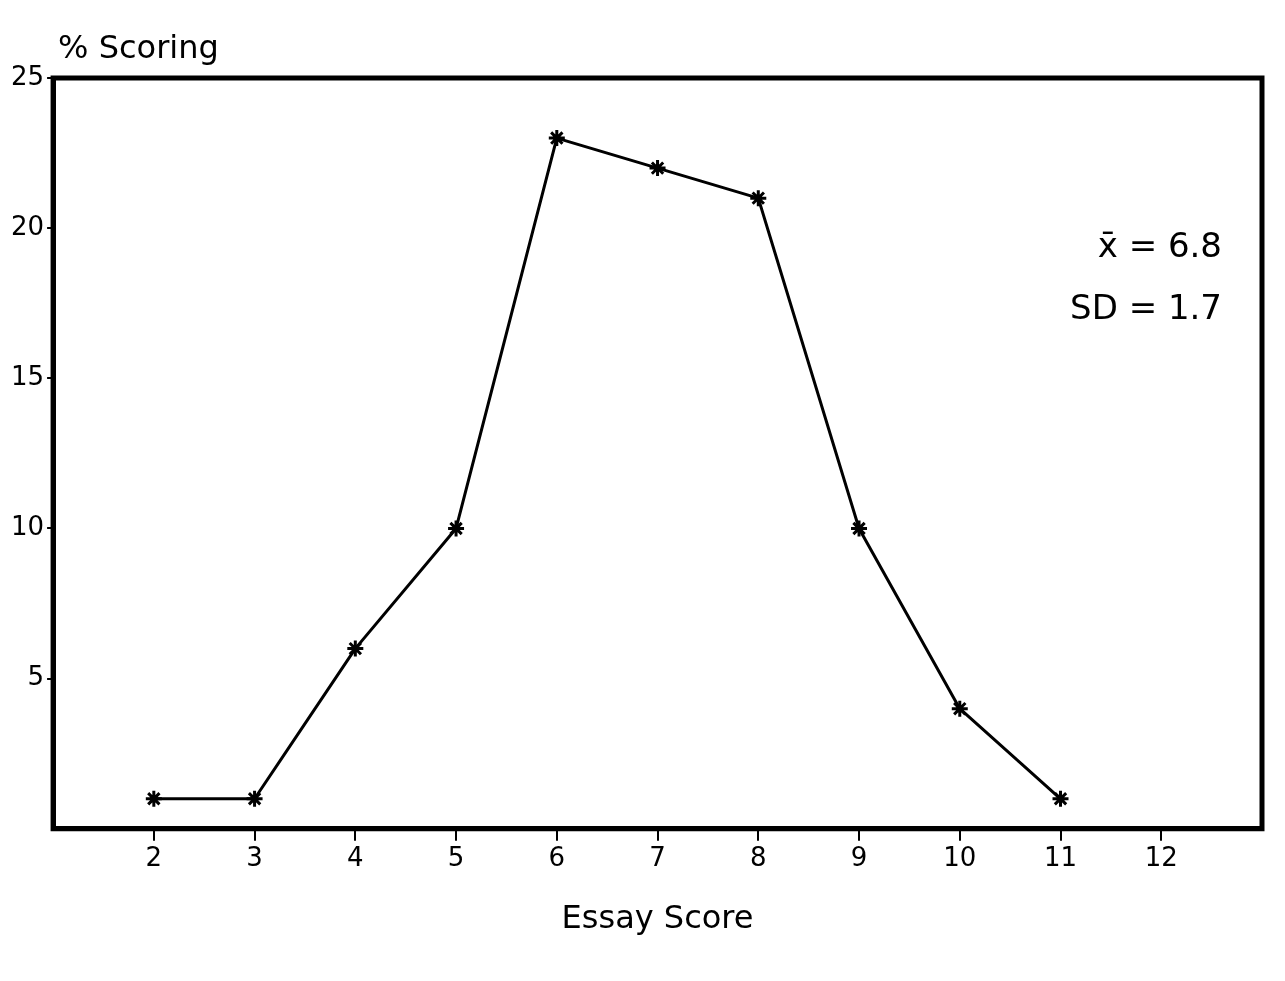 The image size is (1285, 981). What do you see at coordinates (254, 857) in the screenshot?
I see `x-tick-label: 3` at bounding box center [254, 857].